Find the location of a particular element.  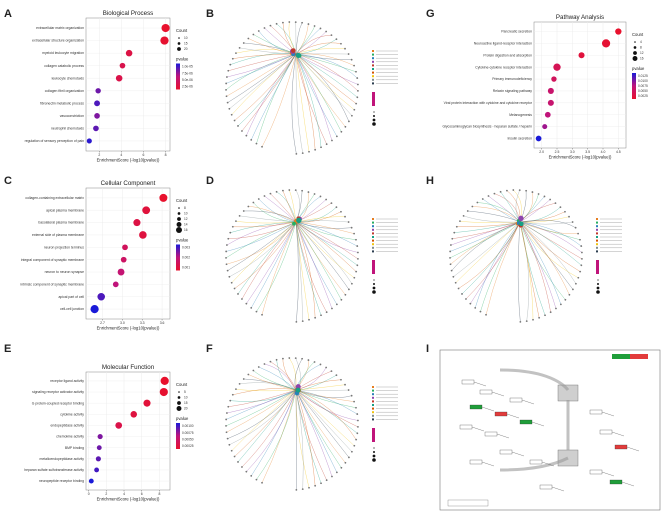

kegg-arrow is located at coordinates (618, 434).